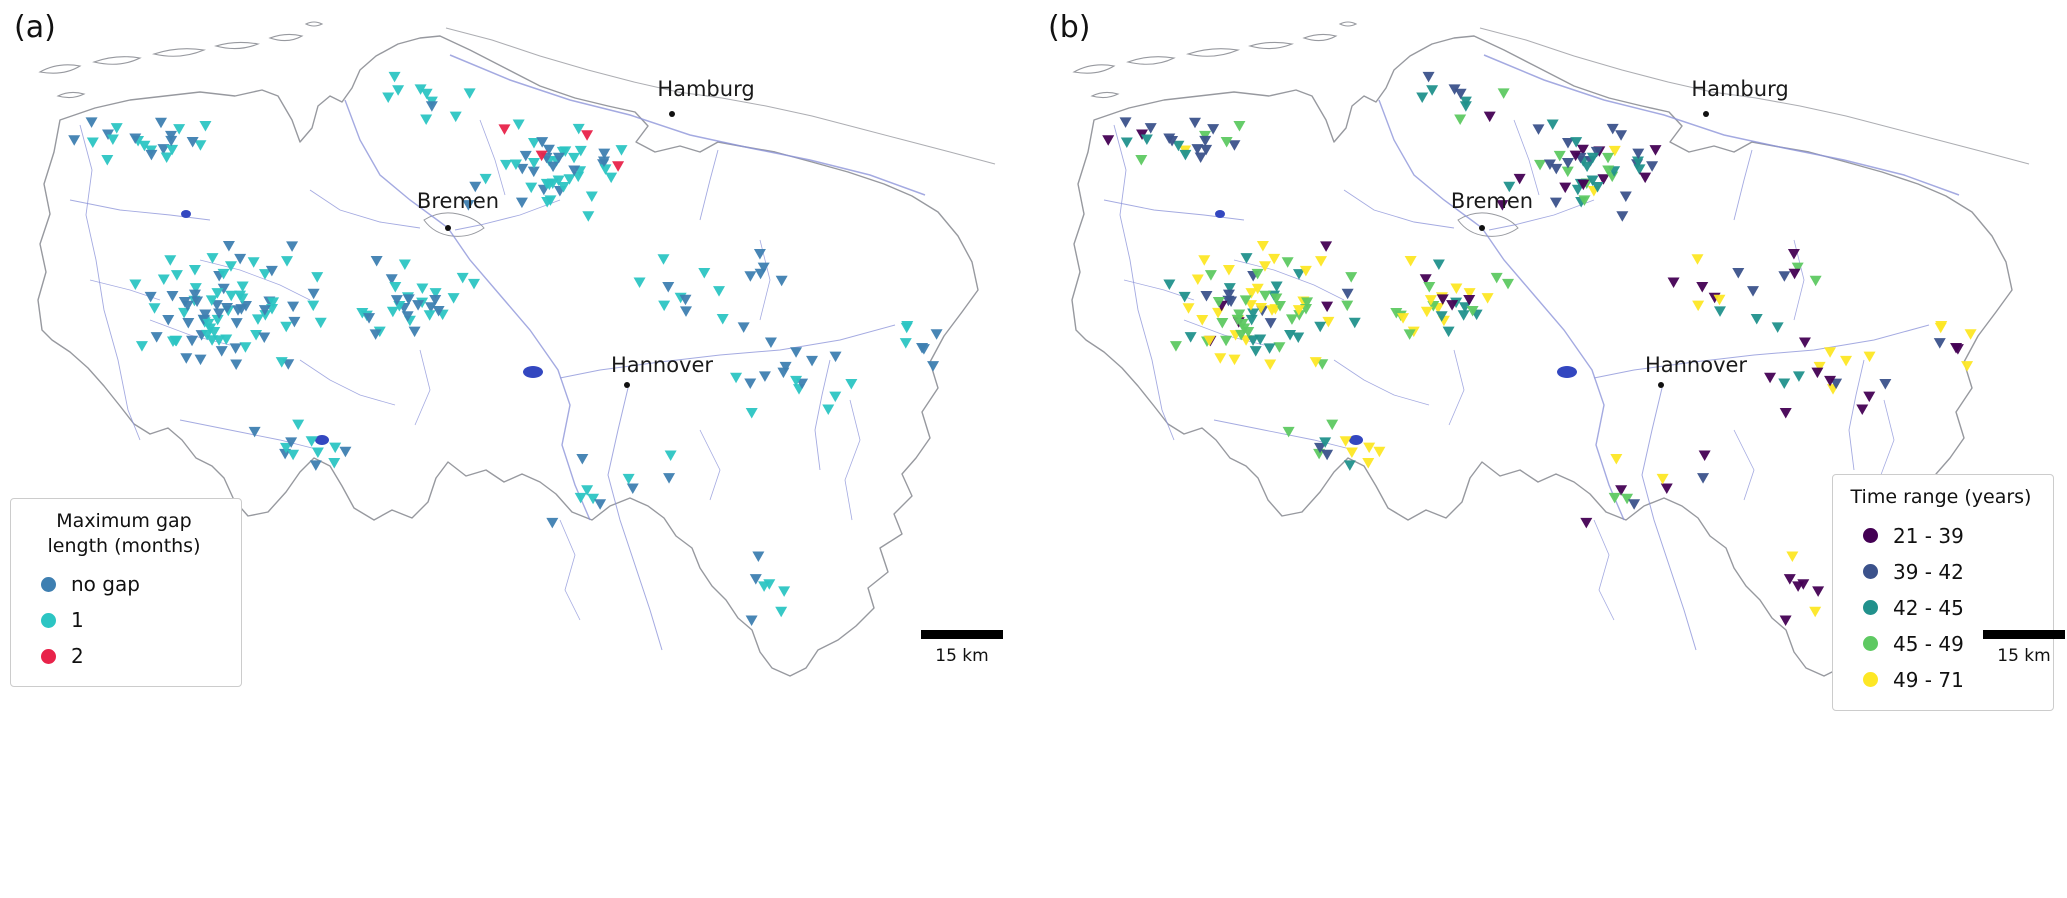 Image resolution: width=2067 pixels, height=898 pixels. I want to click on legend-item-label: 2, so click(77, 656).